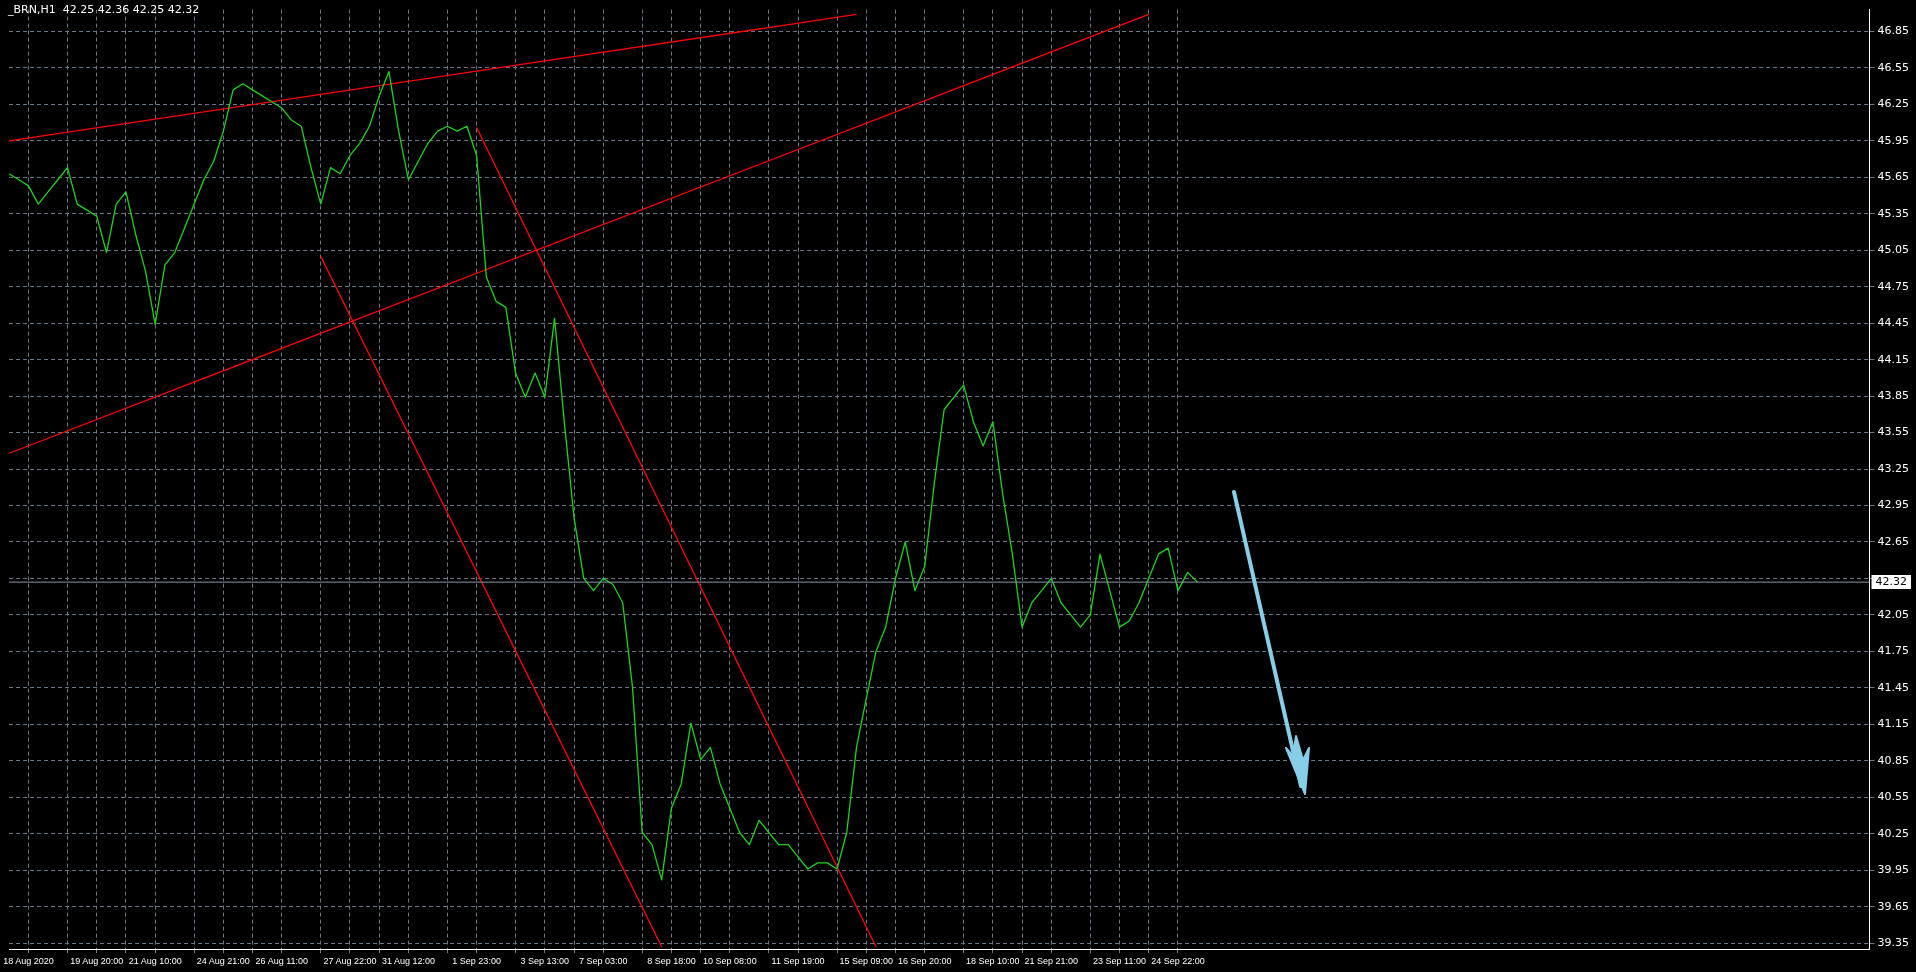  Describe the element at coordinates (28, 961) in the screenshot. I see `x-tick-label: 18 Aug 2020` at that location.